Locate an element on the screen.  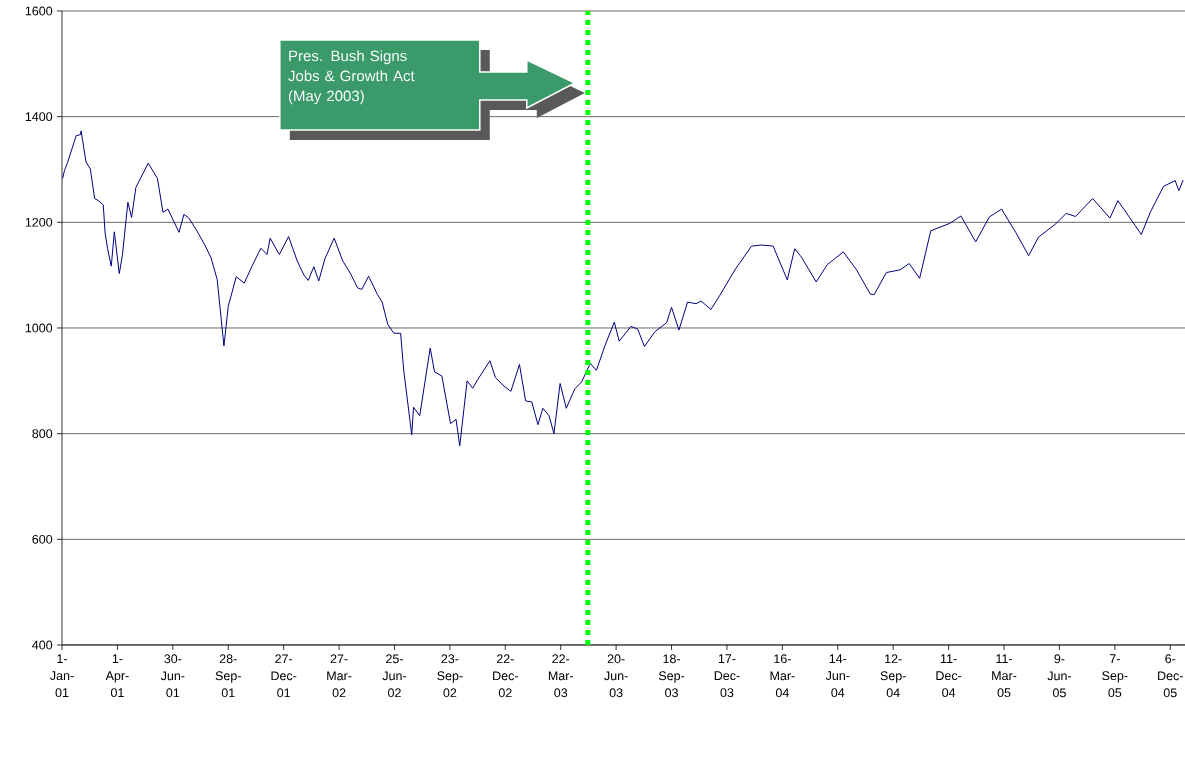
y-tick-label: 800 is located at coordinates (42, 434).